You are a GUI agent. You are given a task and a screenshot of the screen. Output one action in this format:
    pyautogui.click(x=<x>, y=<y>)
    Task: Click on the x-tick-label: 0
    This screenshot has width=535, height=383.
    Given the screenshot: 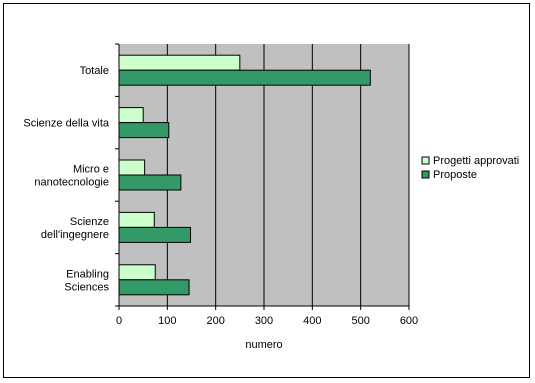 What is the action you would take?
    pyautogui.click(x=119, y=321)
    